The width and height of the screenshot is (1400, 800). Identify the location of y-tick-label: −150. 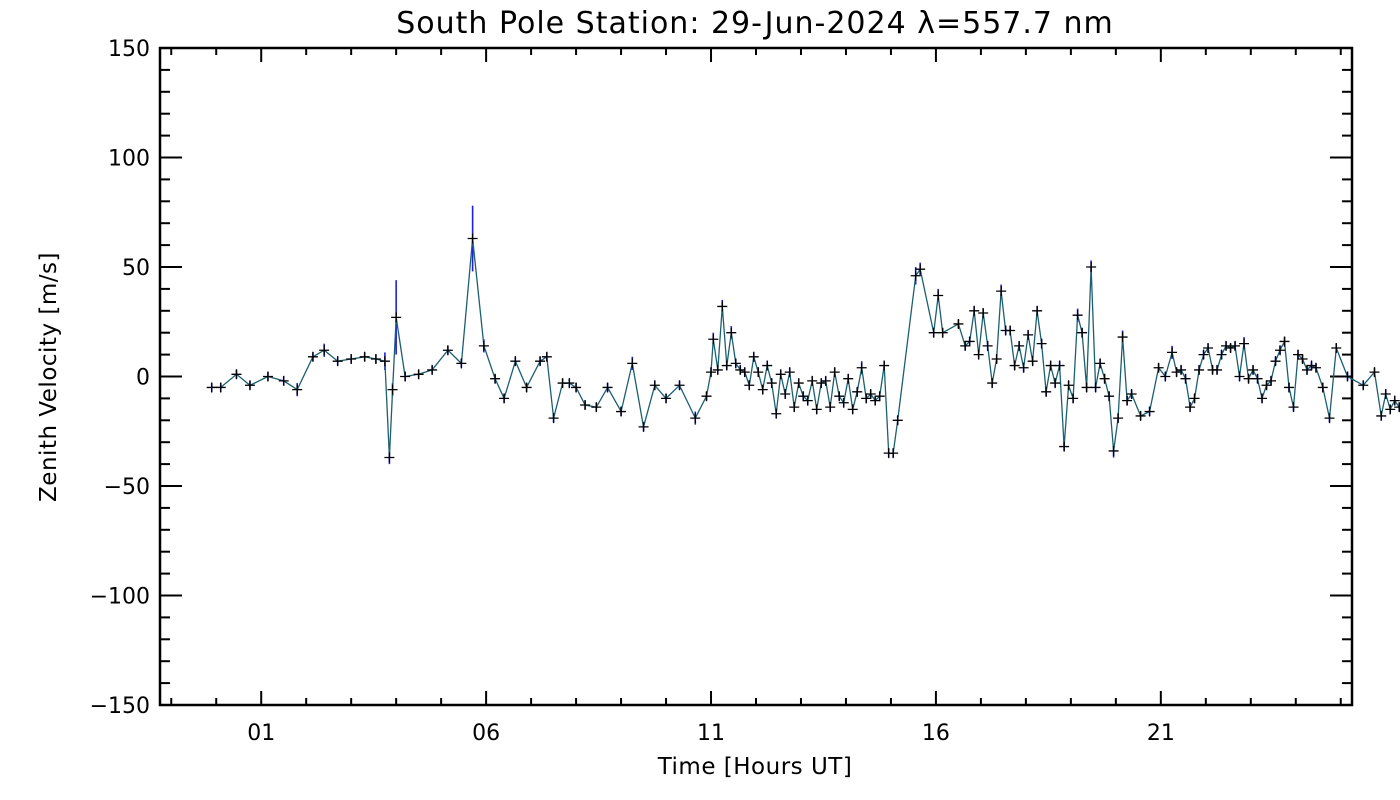
(120, 706).